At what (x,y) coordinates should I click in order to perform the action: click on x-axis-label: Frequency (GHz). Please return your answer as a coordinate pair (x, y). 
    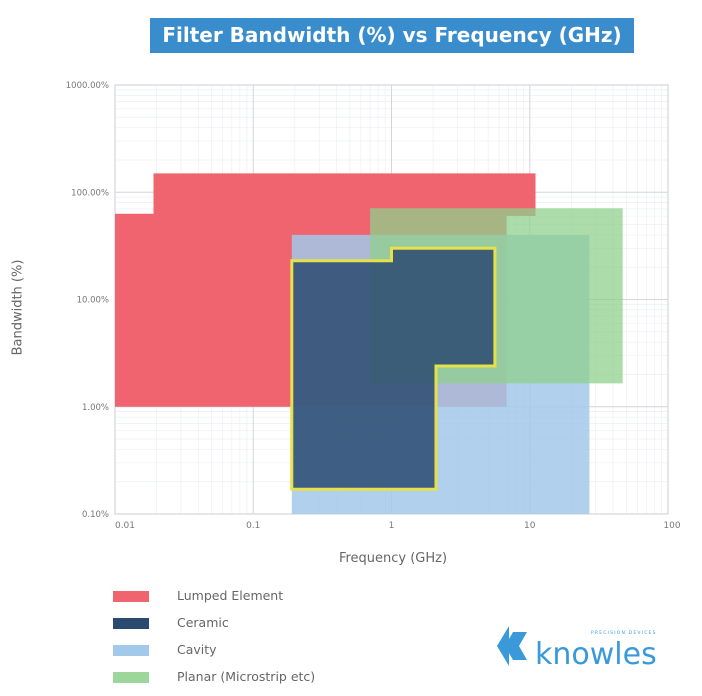
    Looking at the image, I should click on (393, 558).